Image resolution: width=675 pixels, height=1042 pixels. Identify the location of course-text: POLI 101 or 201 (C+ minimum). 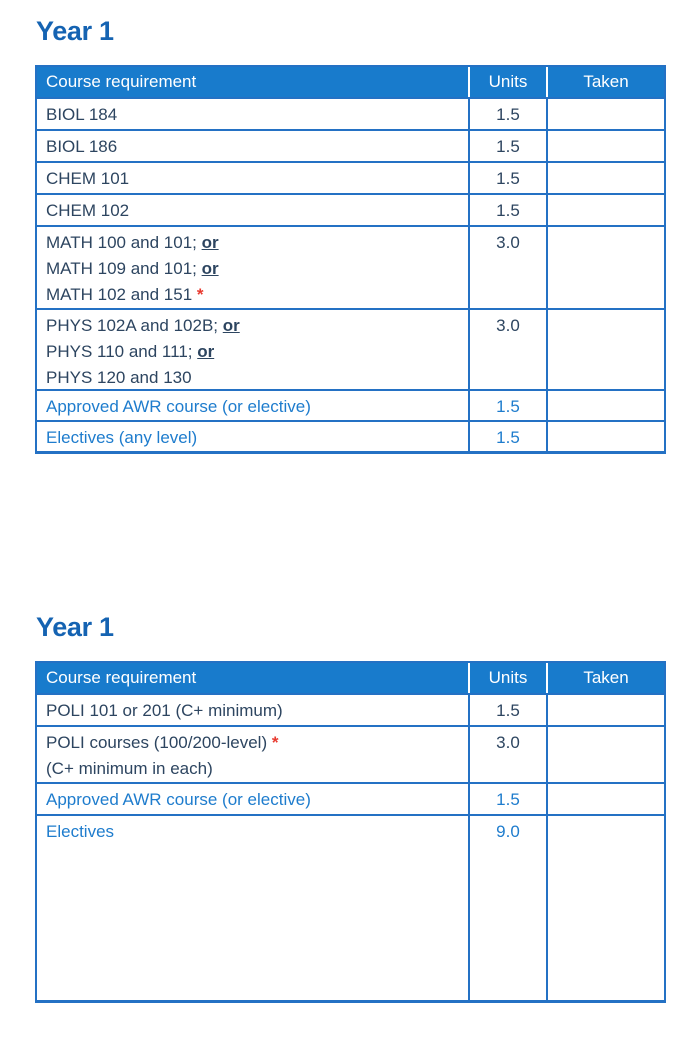
(164, 710).